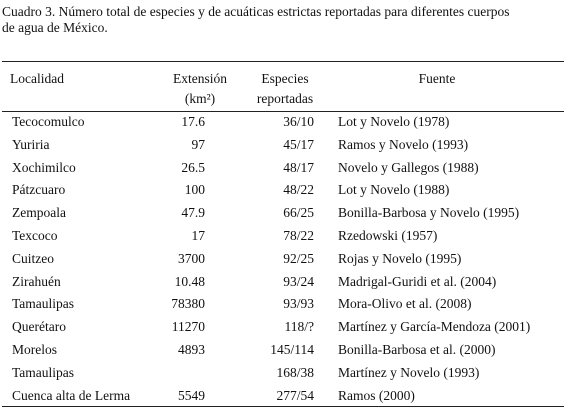 This screenshot has width=570, height=410. I want to click on cell: 92/25, so click(298, 258).